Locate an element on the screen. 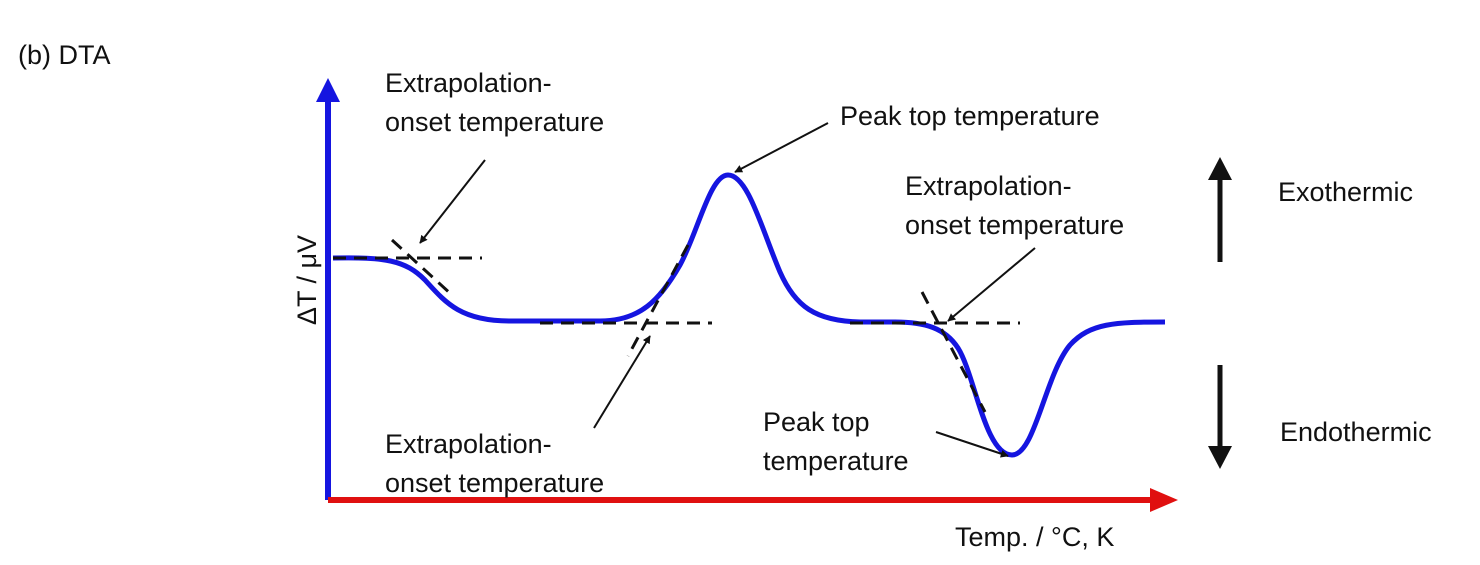 The width and height of the screenshot is (1480, 565). exothermic-arrow-icon is located at coordinates (1220, 209).